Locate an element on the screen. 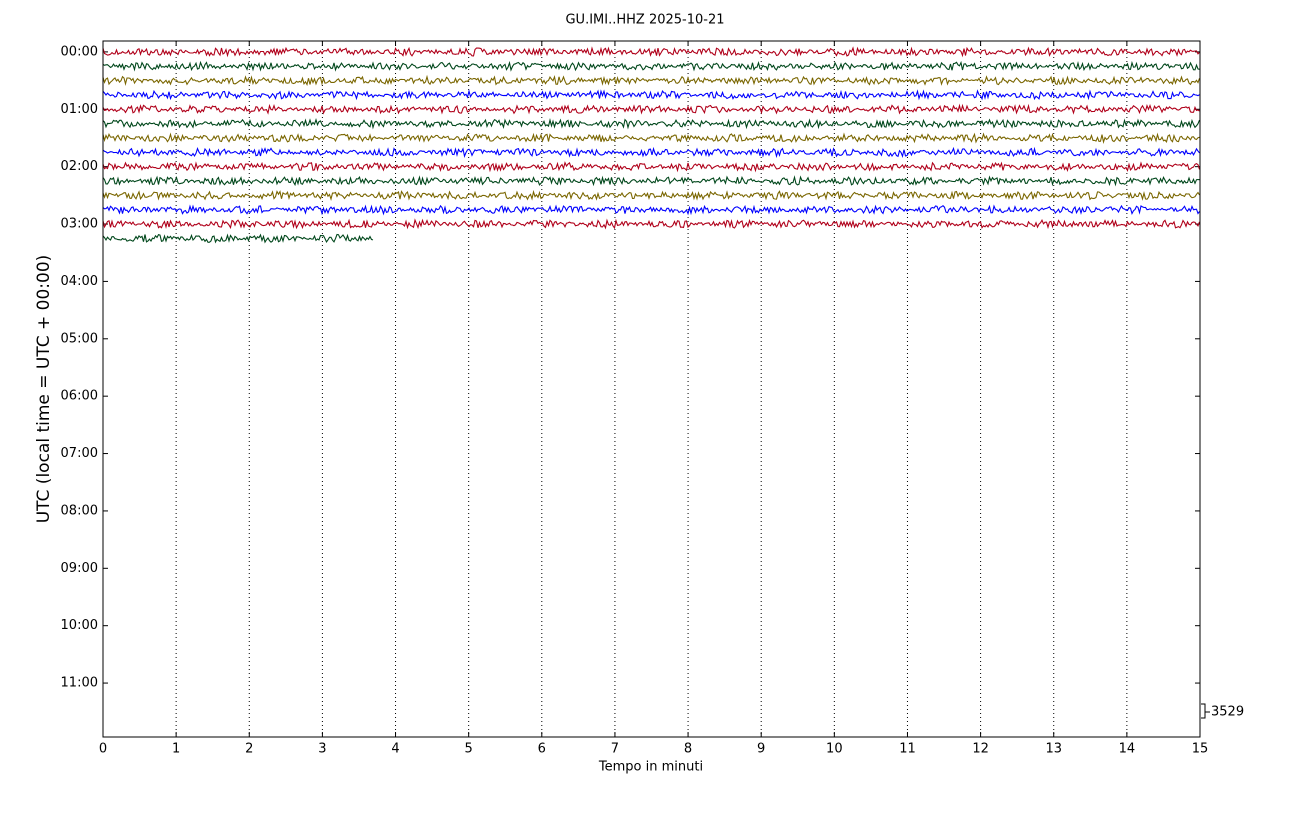 This screenshot has width=1290, height=819. y-tick-label: 11:00 is located at coordinates (79, 683).